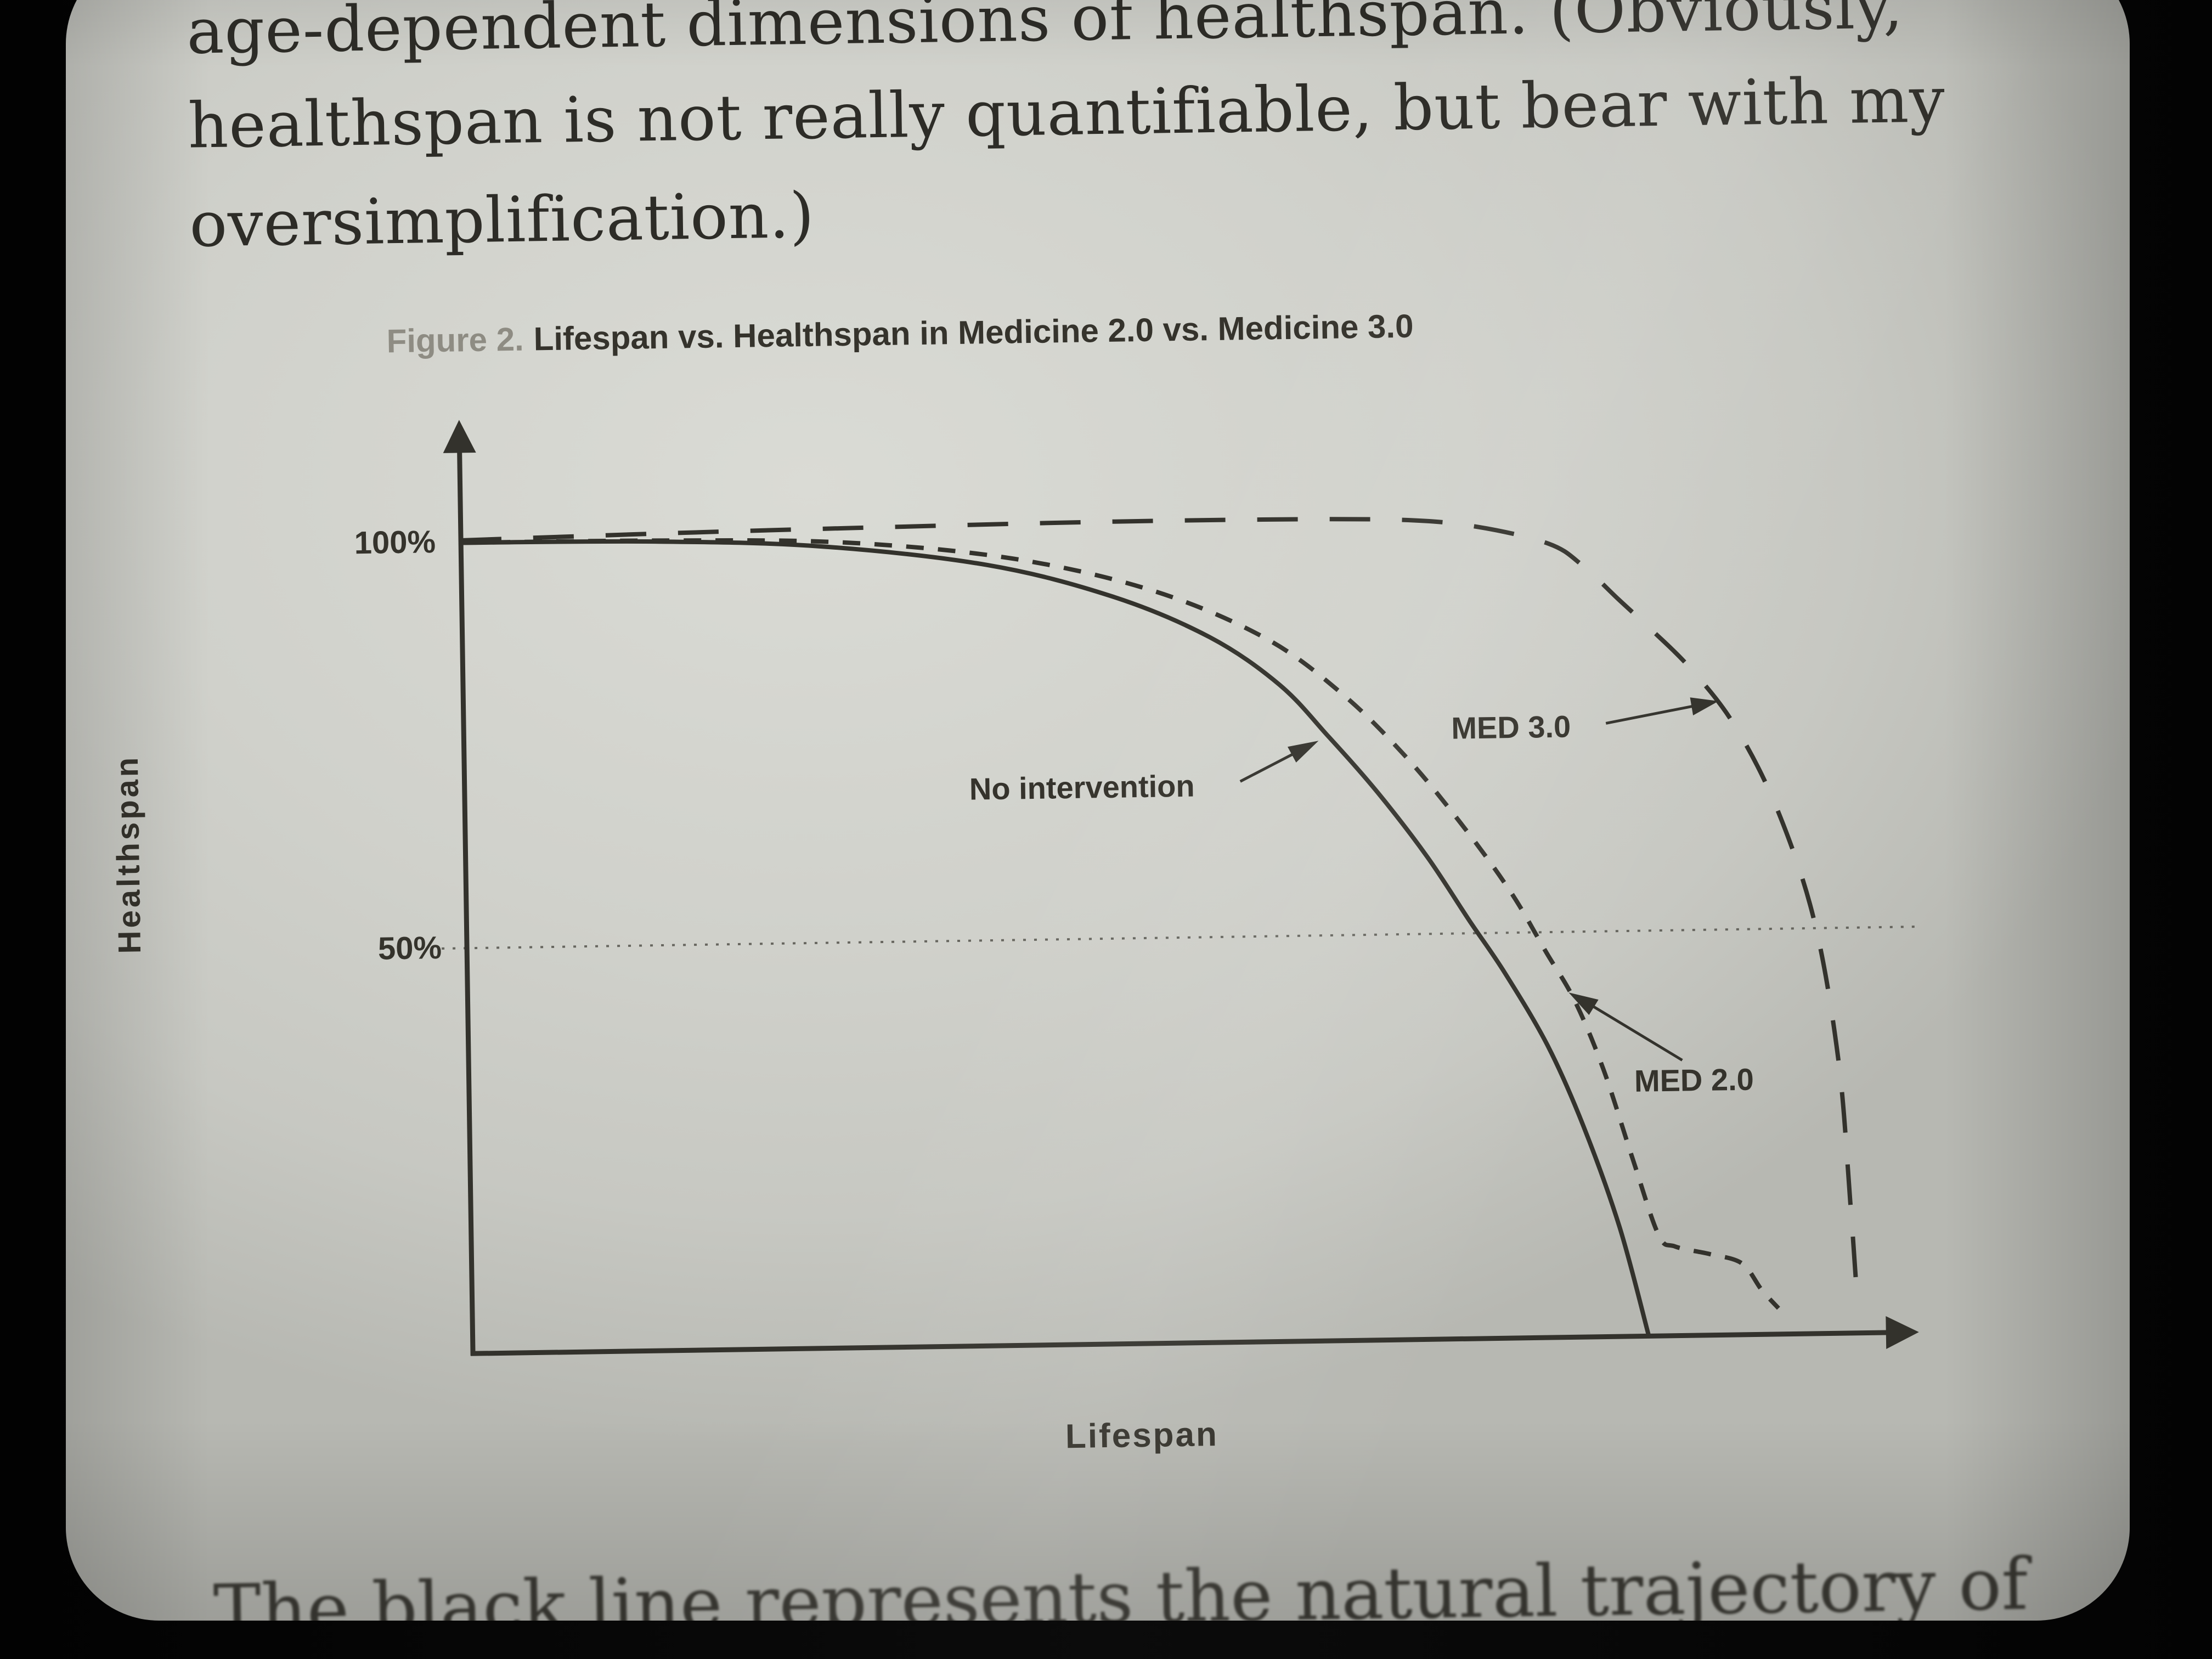 The width and height of the screenshot is (2212, 1659). What do you see at coordinates (1179, 938) in the screenshot?
I see `fifty-percent-gridline` at bounding box center [1179, 938].